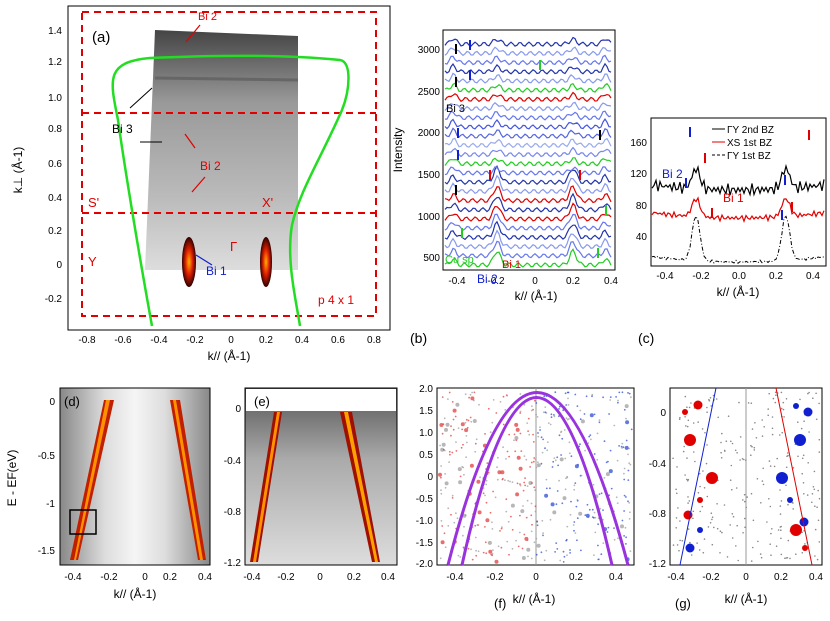 Image resolution: width=830 pixels, height=621 pixels. I want to click on xtick: -0.2, so click(495, 577).